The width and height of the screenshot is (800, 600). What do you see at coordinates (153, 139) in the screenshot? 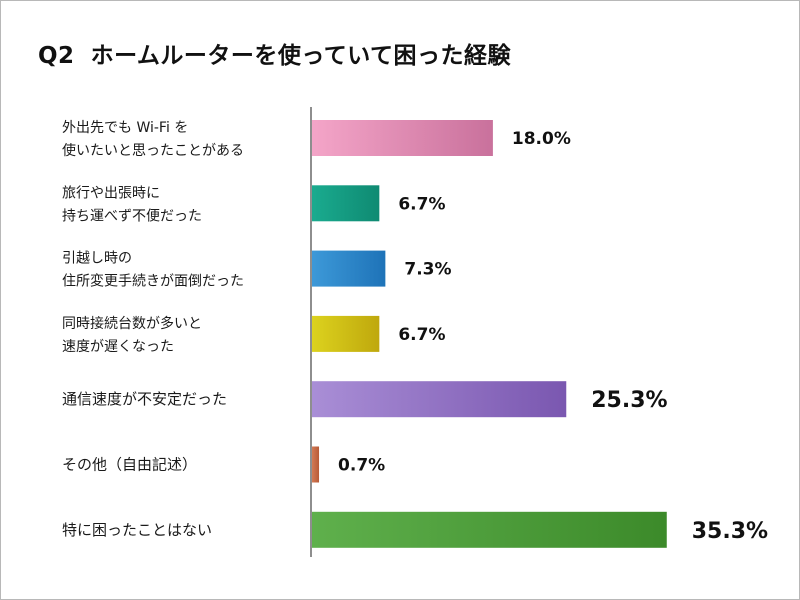
I see `category-label-1: 外出先でも Wi-Fi を使いたいと思ったことがある` at bounding box center [153, 139].